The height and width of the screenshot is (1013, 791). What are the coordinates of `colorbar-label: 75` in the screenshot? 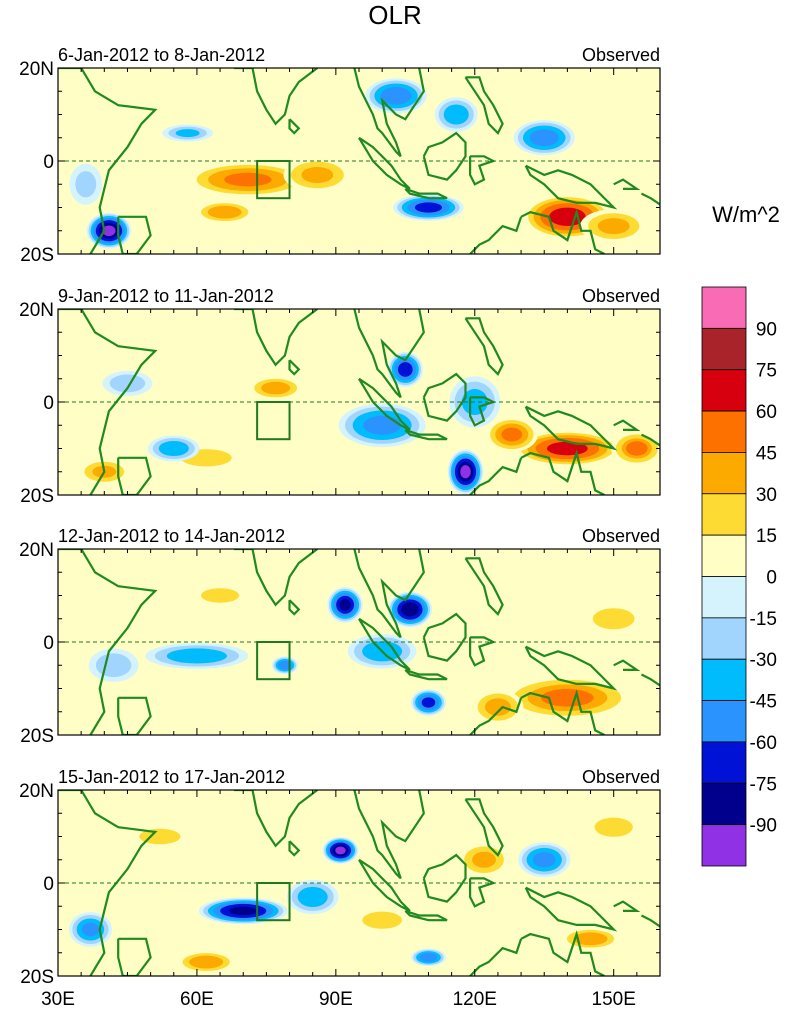 It's located at (766, 371).